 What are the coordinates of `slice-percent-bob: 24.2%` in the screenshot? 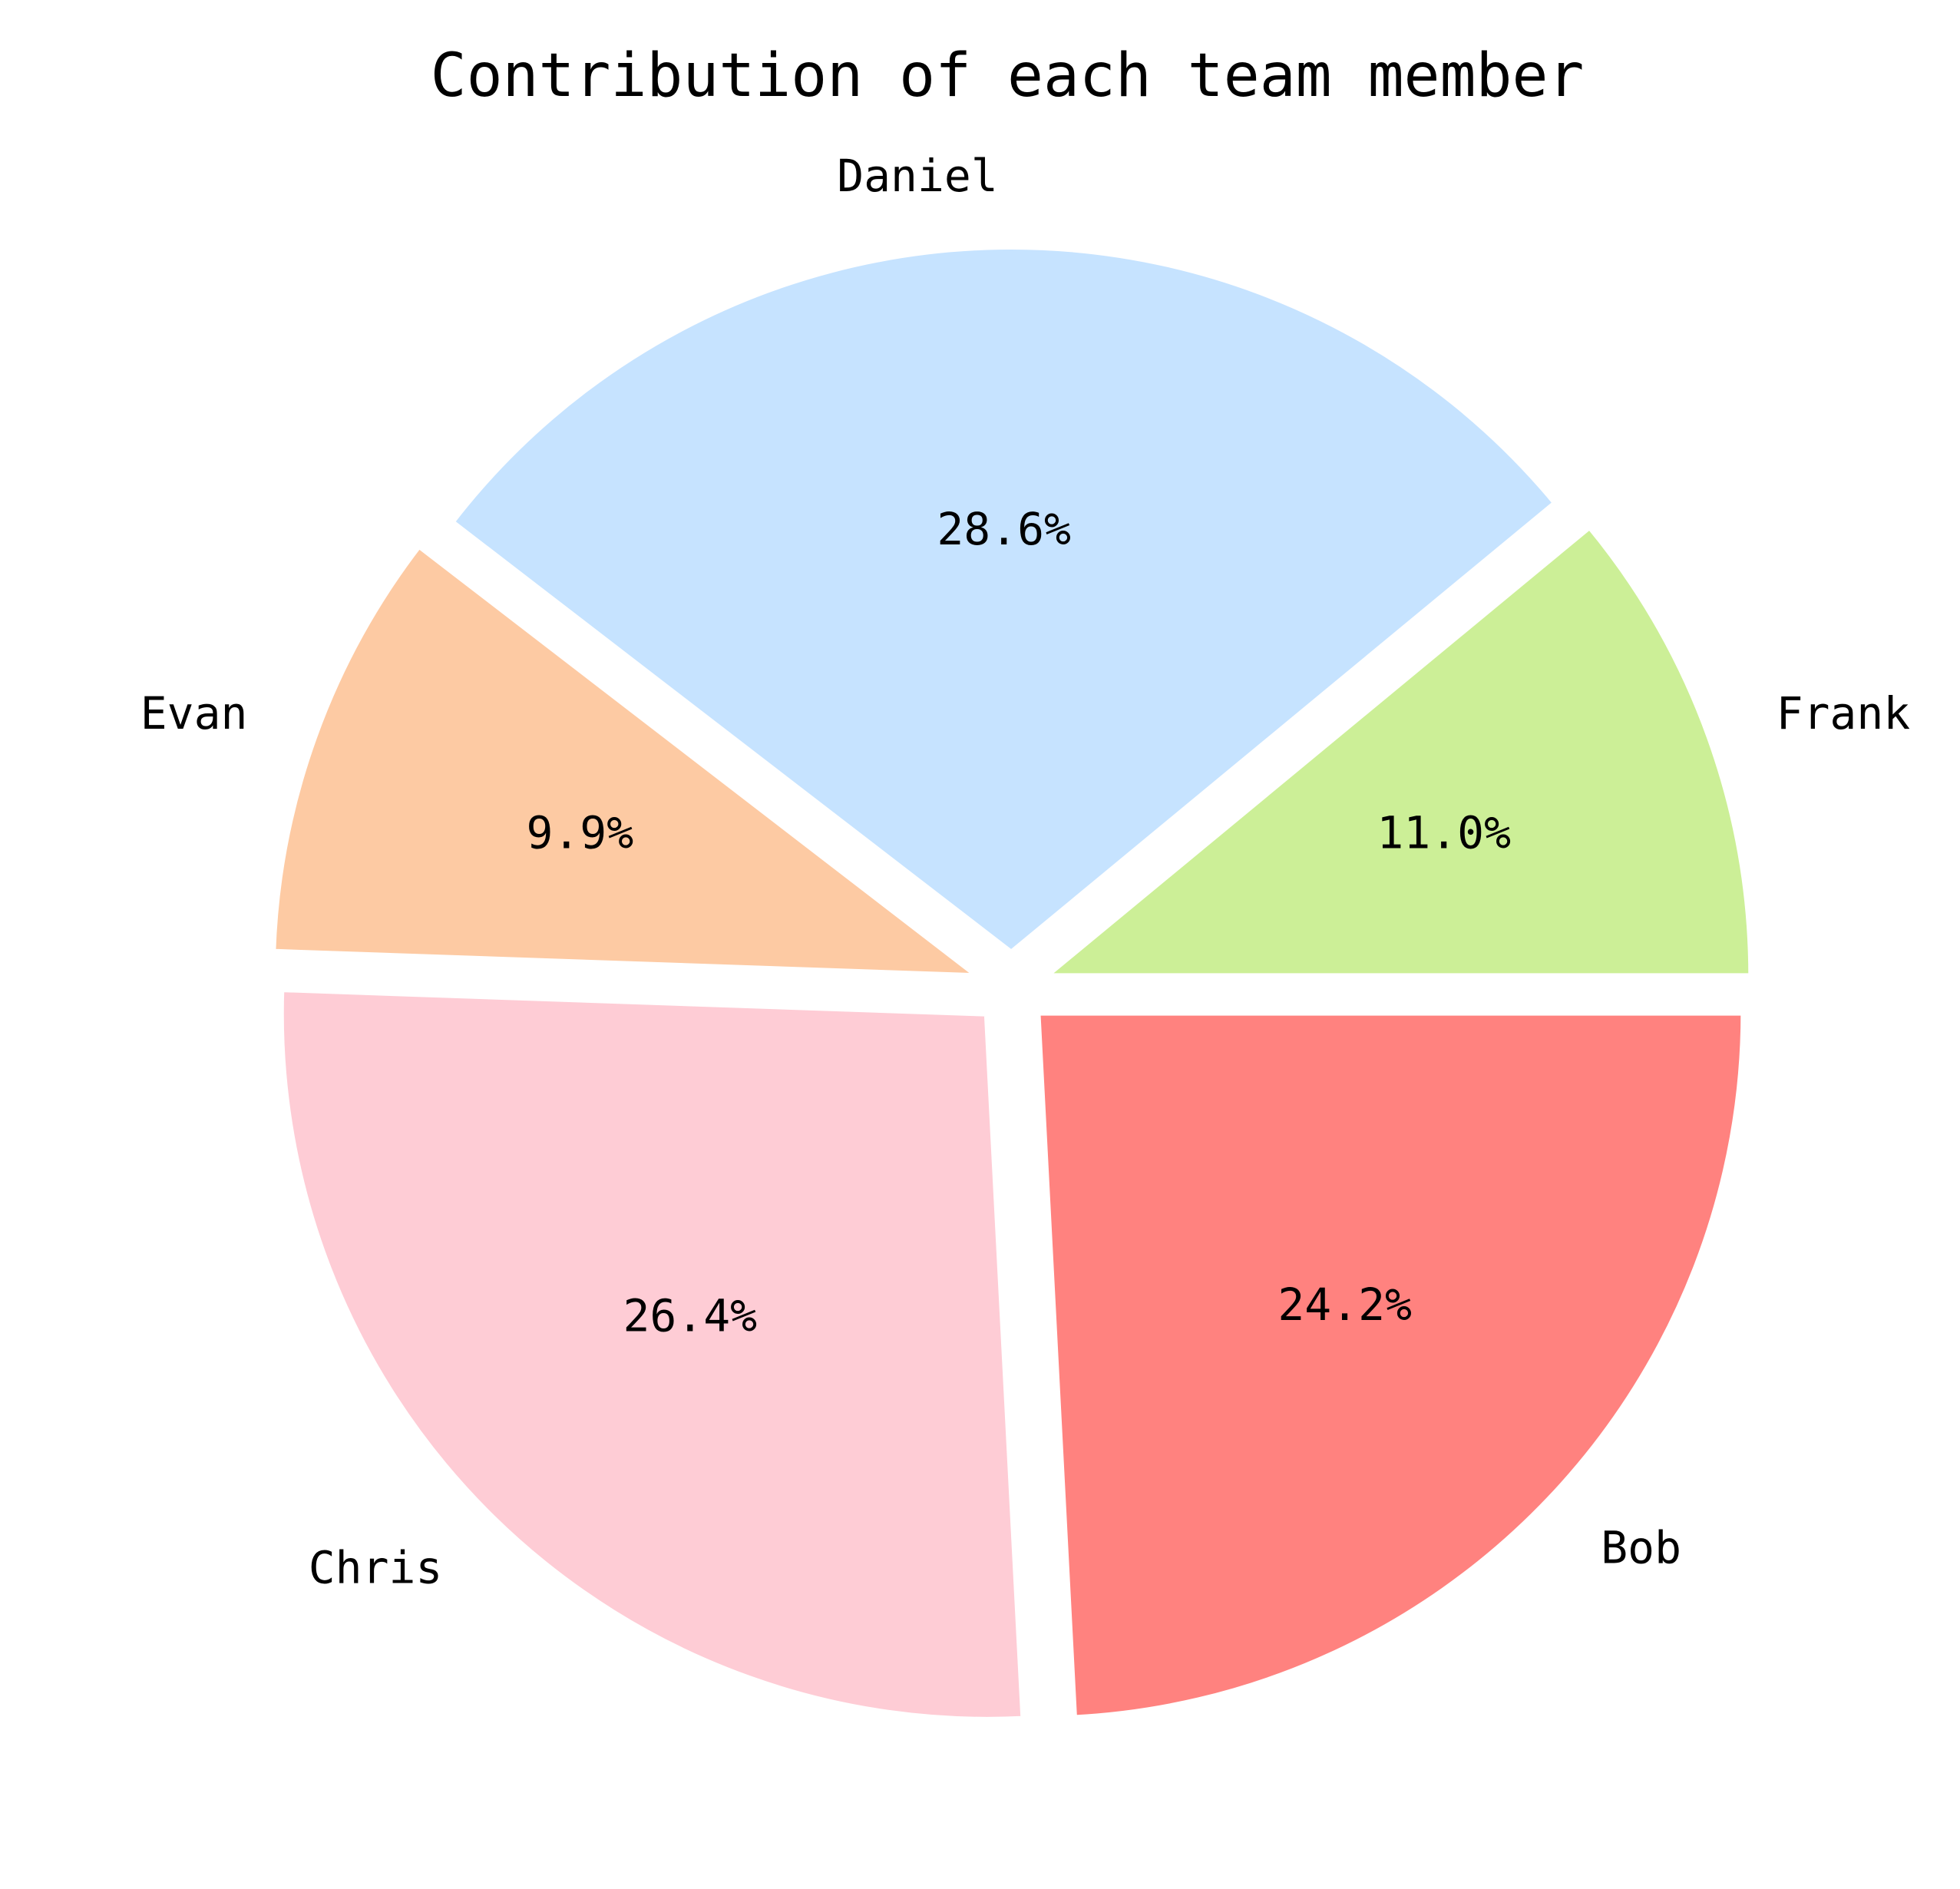 It's located at (1344, 1305).